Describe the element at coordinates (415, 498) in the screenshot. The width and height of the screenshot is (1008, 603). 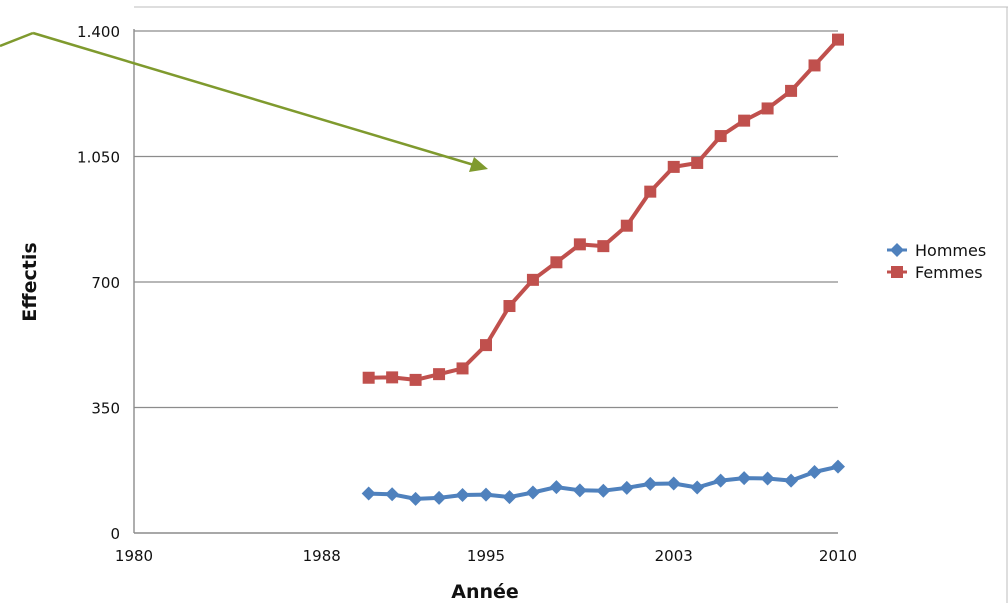
I see `point-hommes-1992` at that location.